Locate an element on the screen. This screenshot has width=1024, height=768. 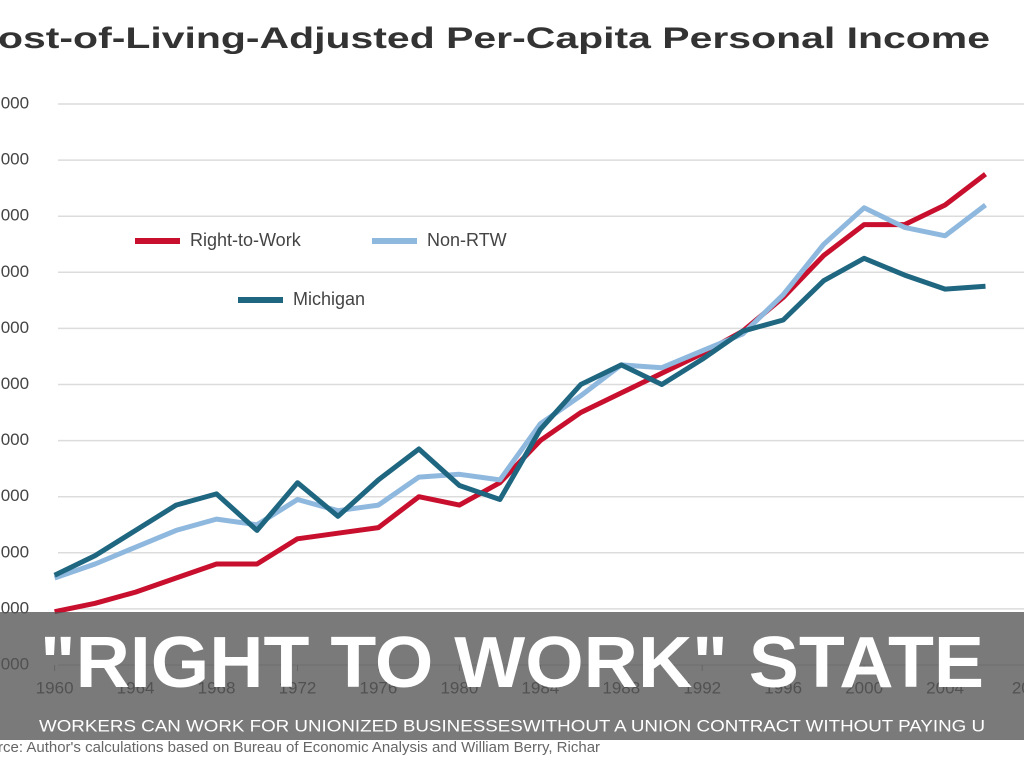
banner-heading: "RIGHT TO WORK" STATE is located at coordinates (512, 663).